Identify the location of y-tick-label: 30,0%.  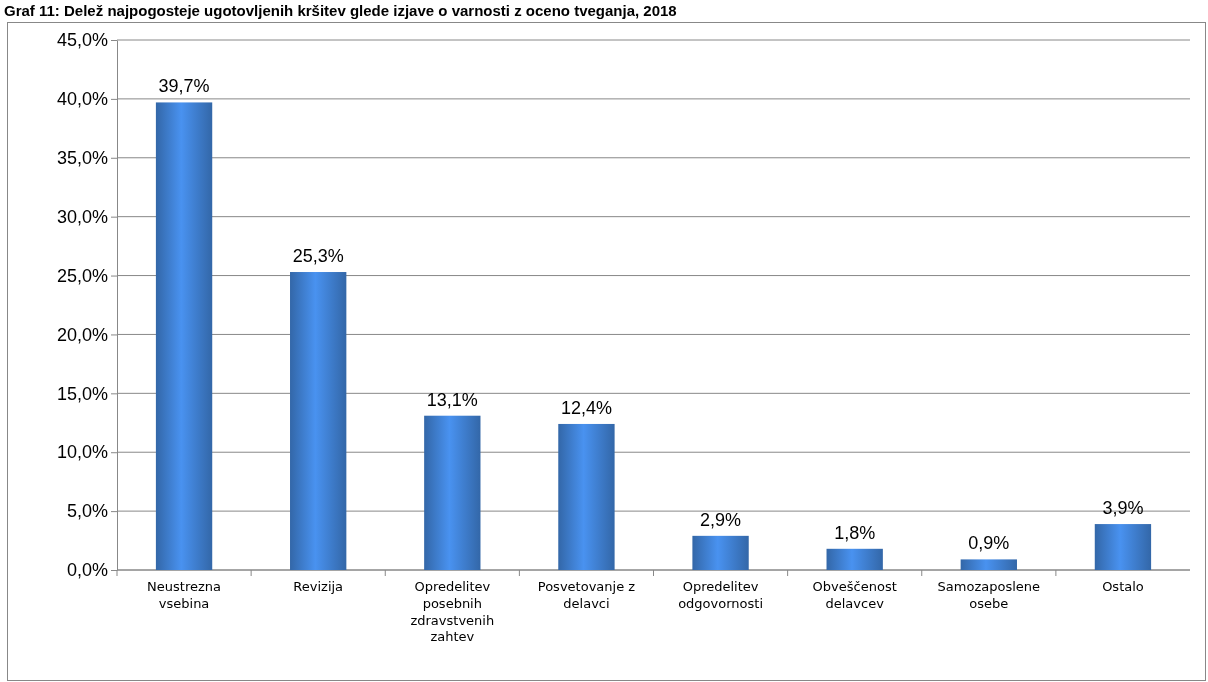
(82, 216).